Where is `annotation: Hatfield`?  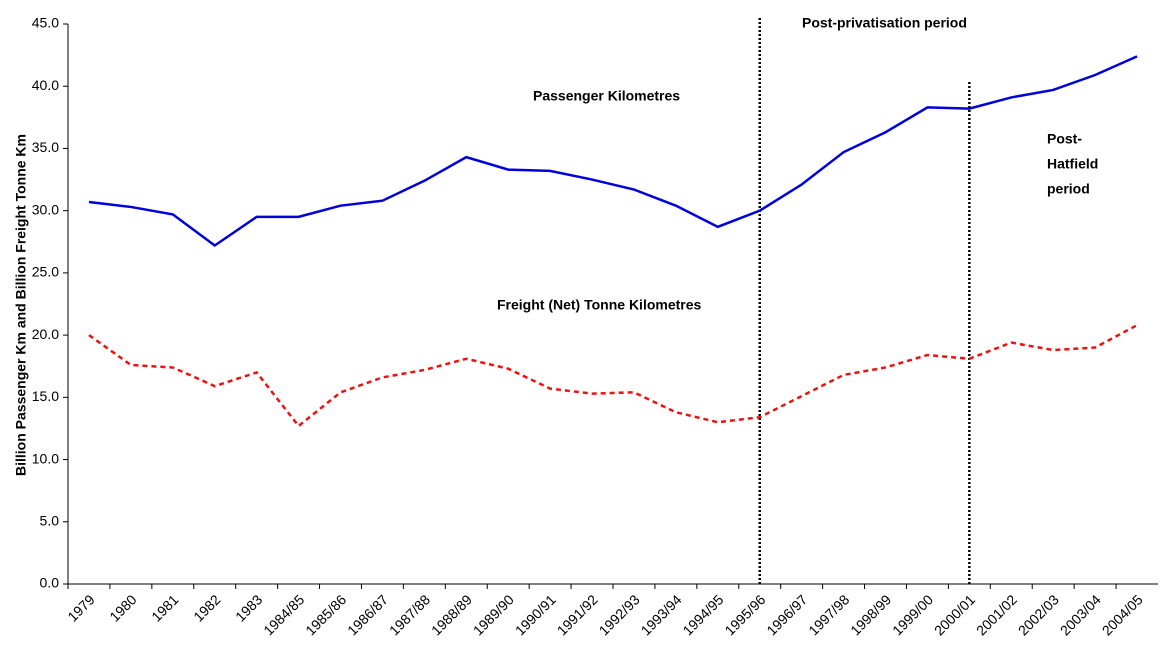 annotation: Hatfield is located at coordinates (1072, 164).